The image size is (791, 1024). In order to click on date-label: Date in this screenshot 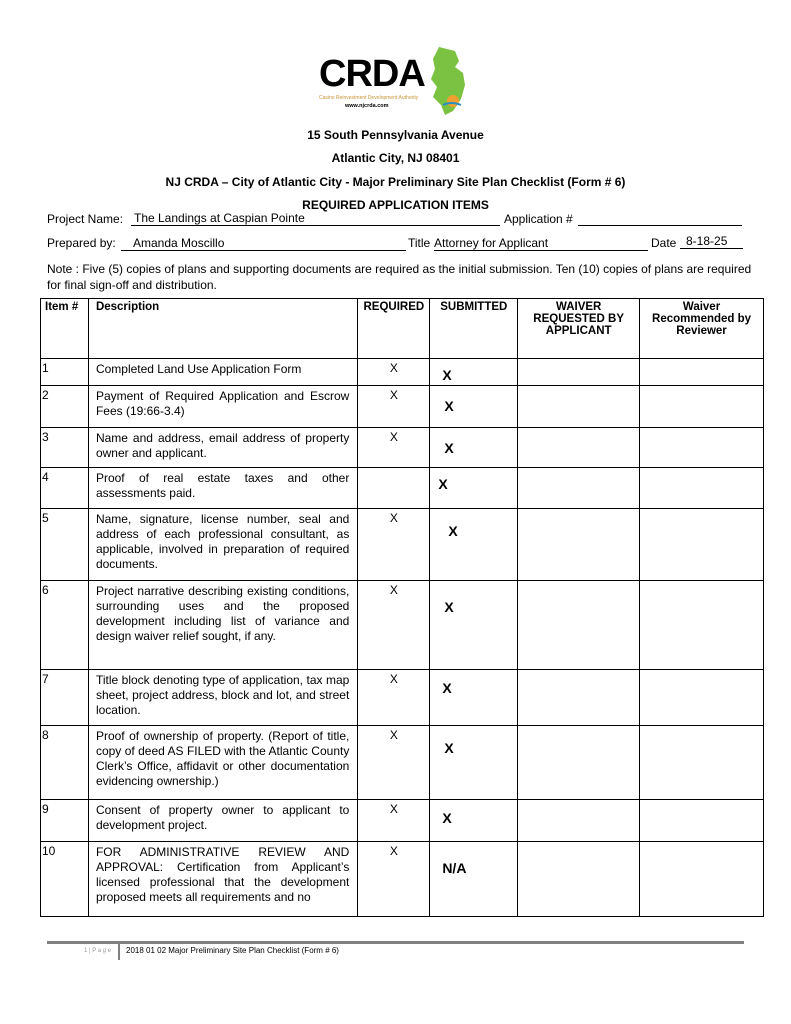, I will do `click(664, 243)`.